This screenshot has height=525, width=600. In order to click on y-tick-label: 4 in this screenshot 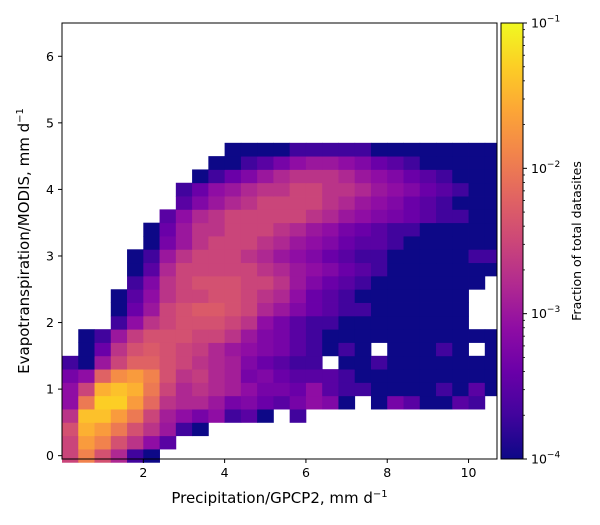, I will do `click(50, 189)`.